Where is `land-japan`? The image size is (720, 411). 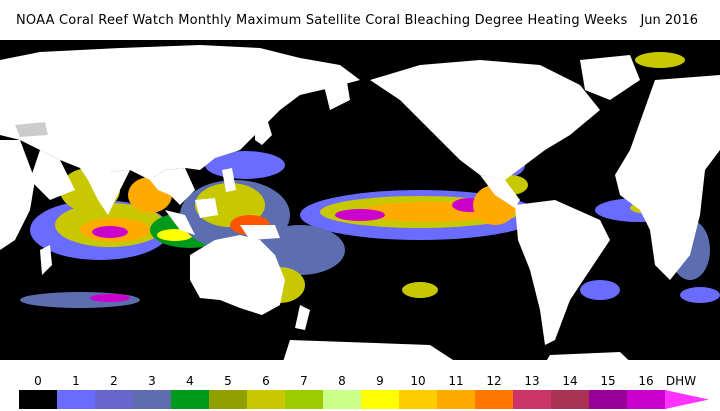
land-japan is located at coordinates (263, 133).